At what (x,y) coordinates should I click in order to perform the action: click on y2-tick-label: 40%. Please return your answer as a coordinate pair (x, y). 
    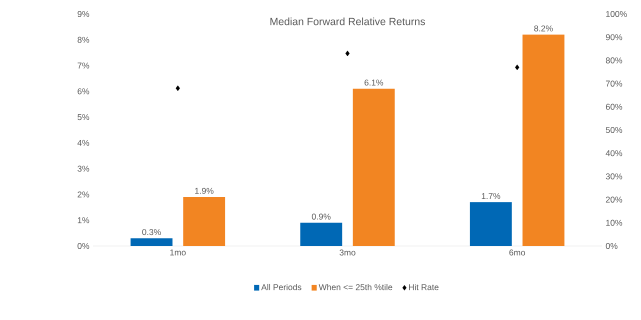
    Looking at the image, I should click on (614, 153).